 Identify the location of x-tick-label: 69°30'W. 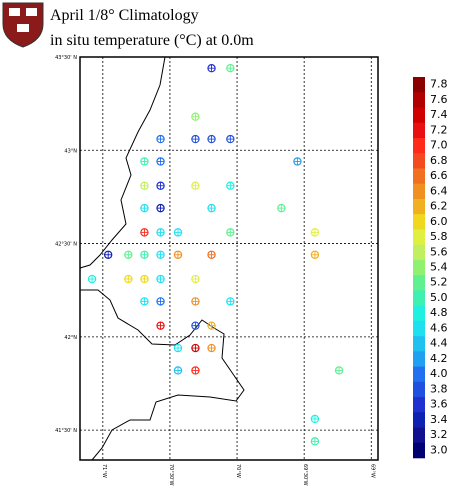
(305, 475).